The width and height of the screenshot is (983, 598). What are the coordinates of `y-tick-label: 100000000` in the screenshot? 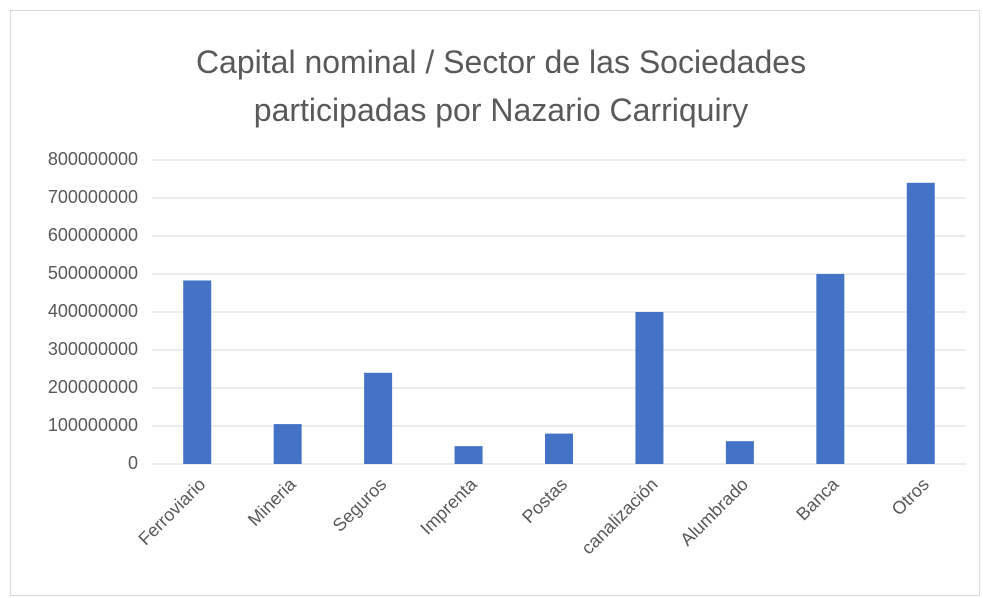 It's located at (93, 425).